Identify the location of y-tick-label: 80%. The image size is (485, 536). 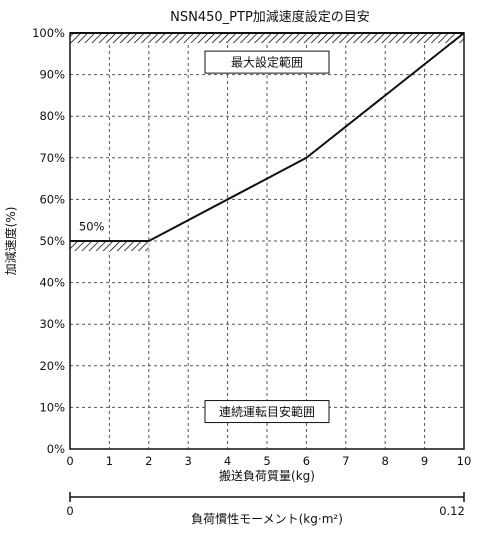
(52, 116).